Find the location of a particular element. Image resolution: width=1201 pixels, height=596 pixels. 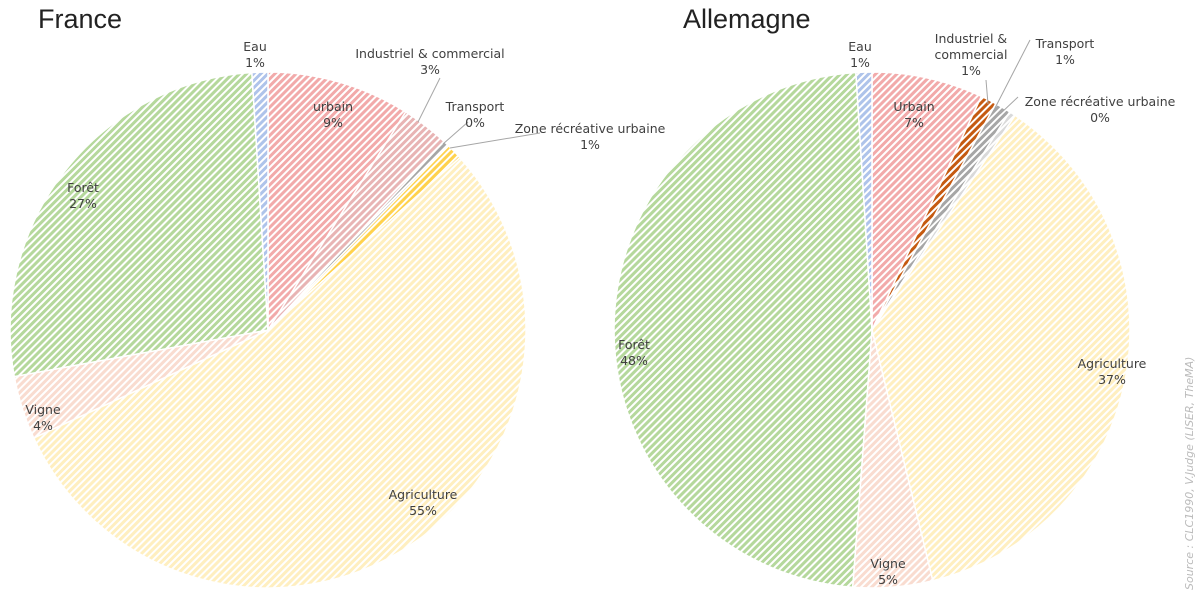

slice-value: 3% is located at coordinates (430, 69).